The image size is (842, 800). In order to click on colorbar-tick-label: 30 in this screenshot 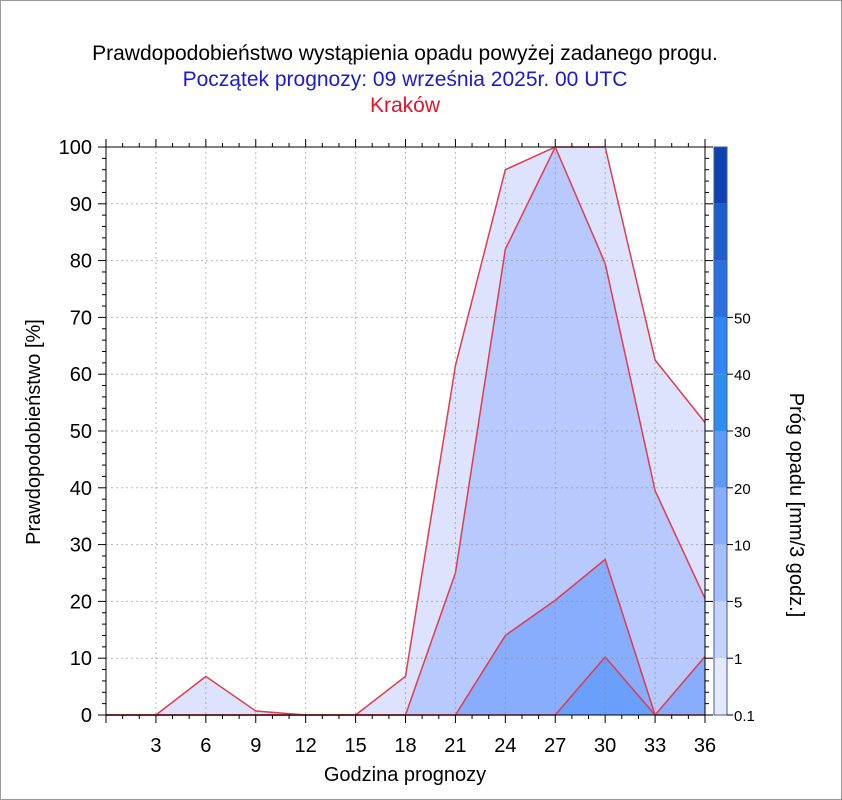, I will do `click(742, 432)`.